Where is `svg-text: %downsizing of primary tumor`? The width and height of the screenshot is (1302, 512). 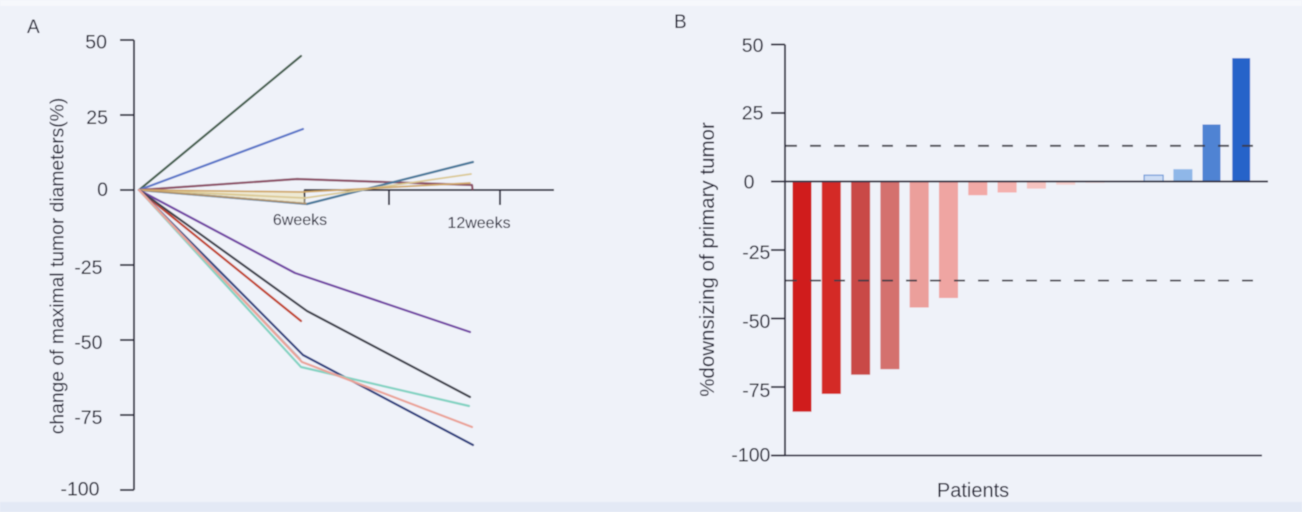
svg-text: %downsizing of primary tumor is located at coordinates (707, 259).